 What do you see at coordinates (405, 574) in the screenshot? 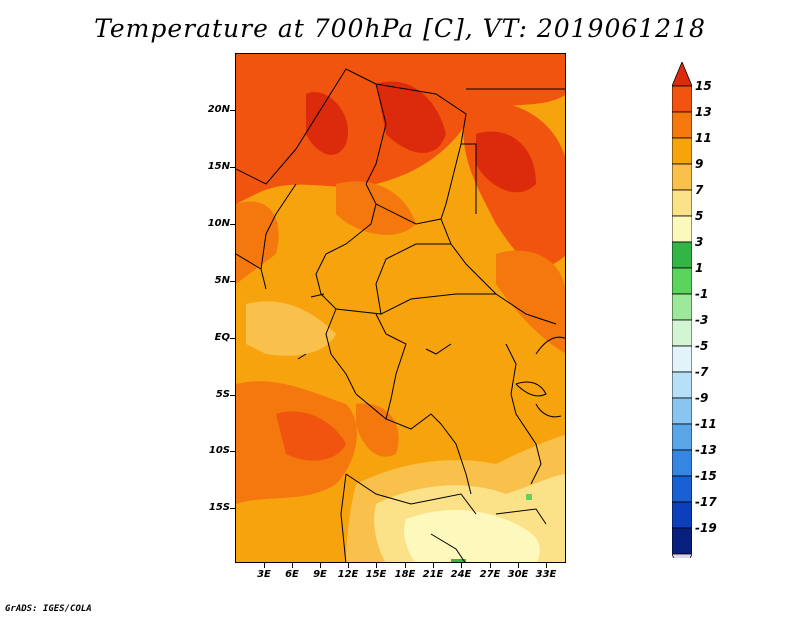
I see `x-label-18e: 18E` at bounding box center [405, 574].